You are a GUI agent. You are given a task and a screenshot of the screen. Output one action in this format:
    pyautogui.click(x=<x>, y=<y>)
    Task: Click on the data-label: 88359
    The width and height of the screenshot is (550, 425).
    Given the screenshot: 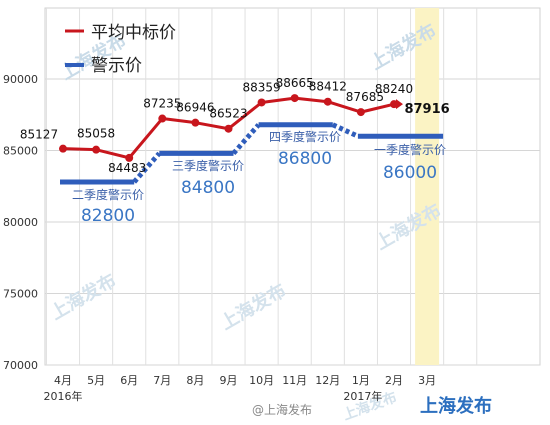 What is the action you would take?
    pyautogui.click(x=262, y=87)
    